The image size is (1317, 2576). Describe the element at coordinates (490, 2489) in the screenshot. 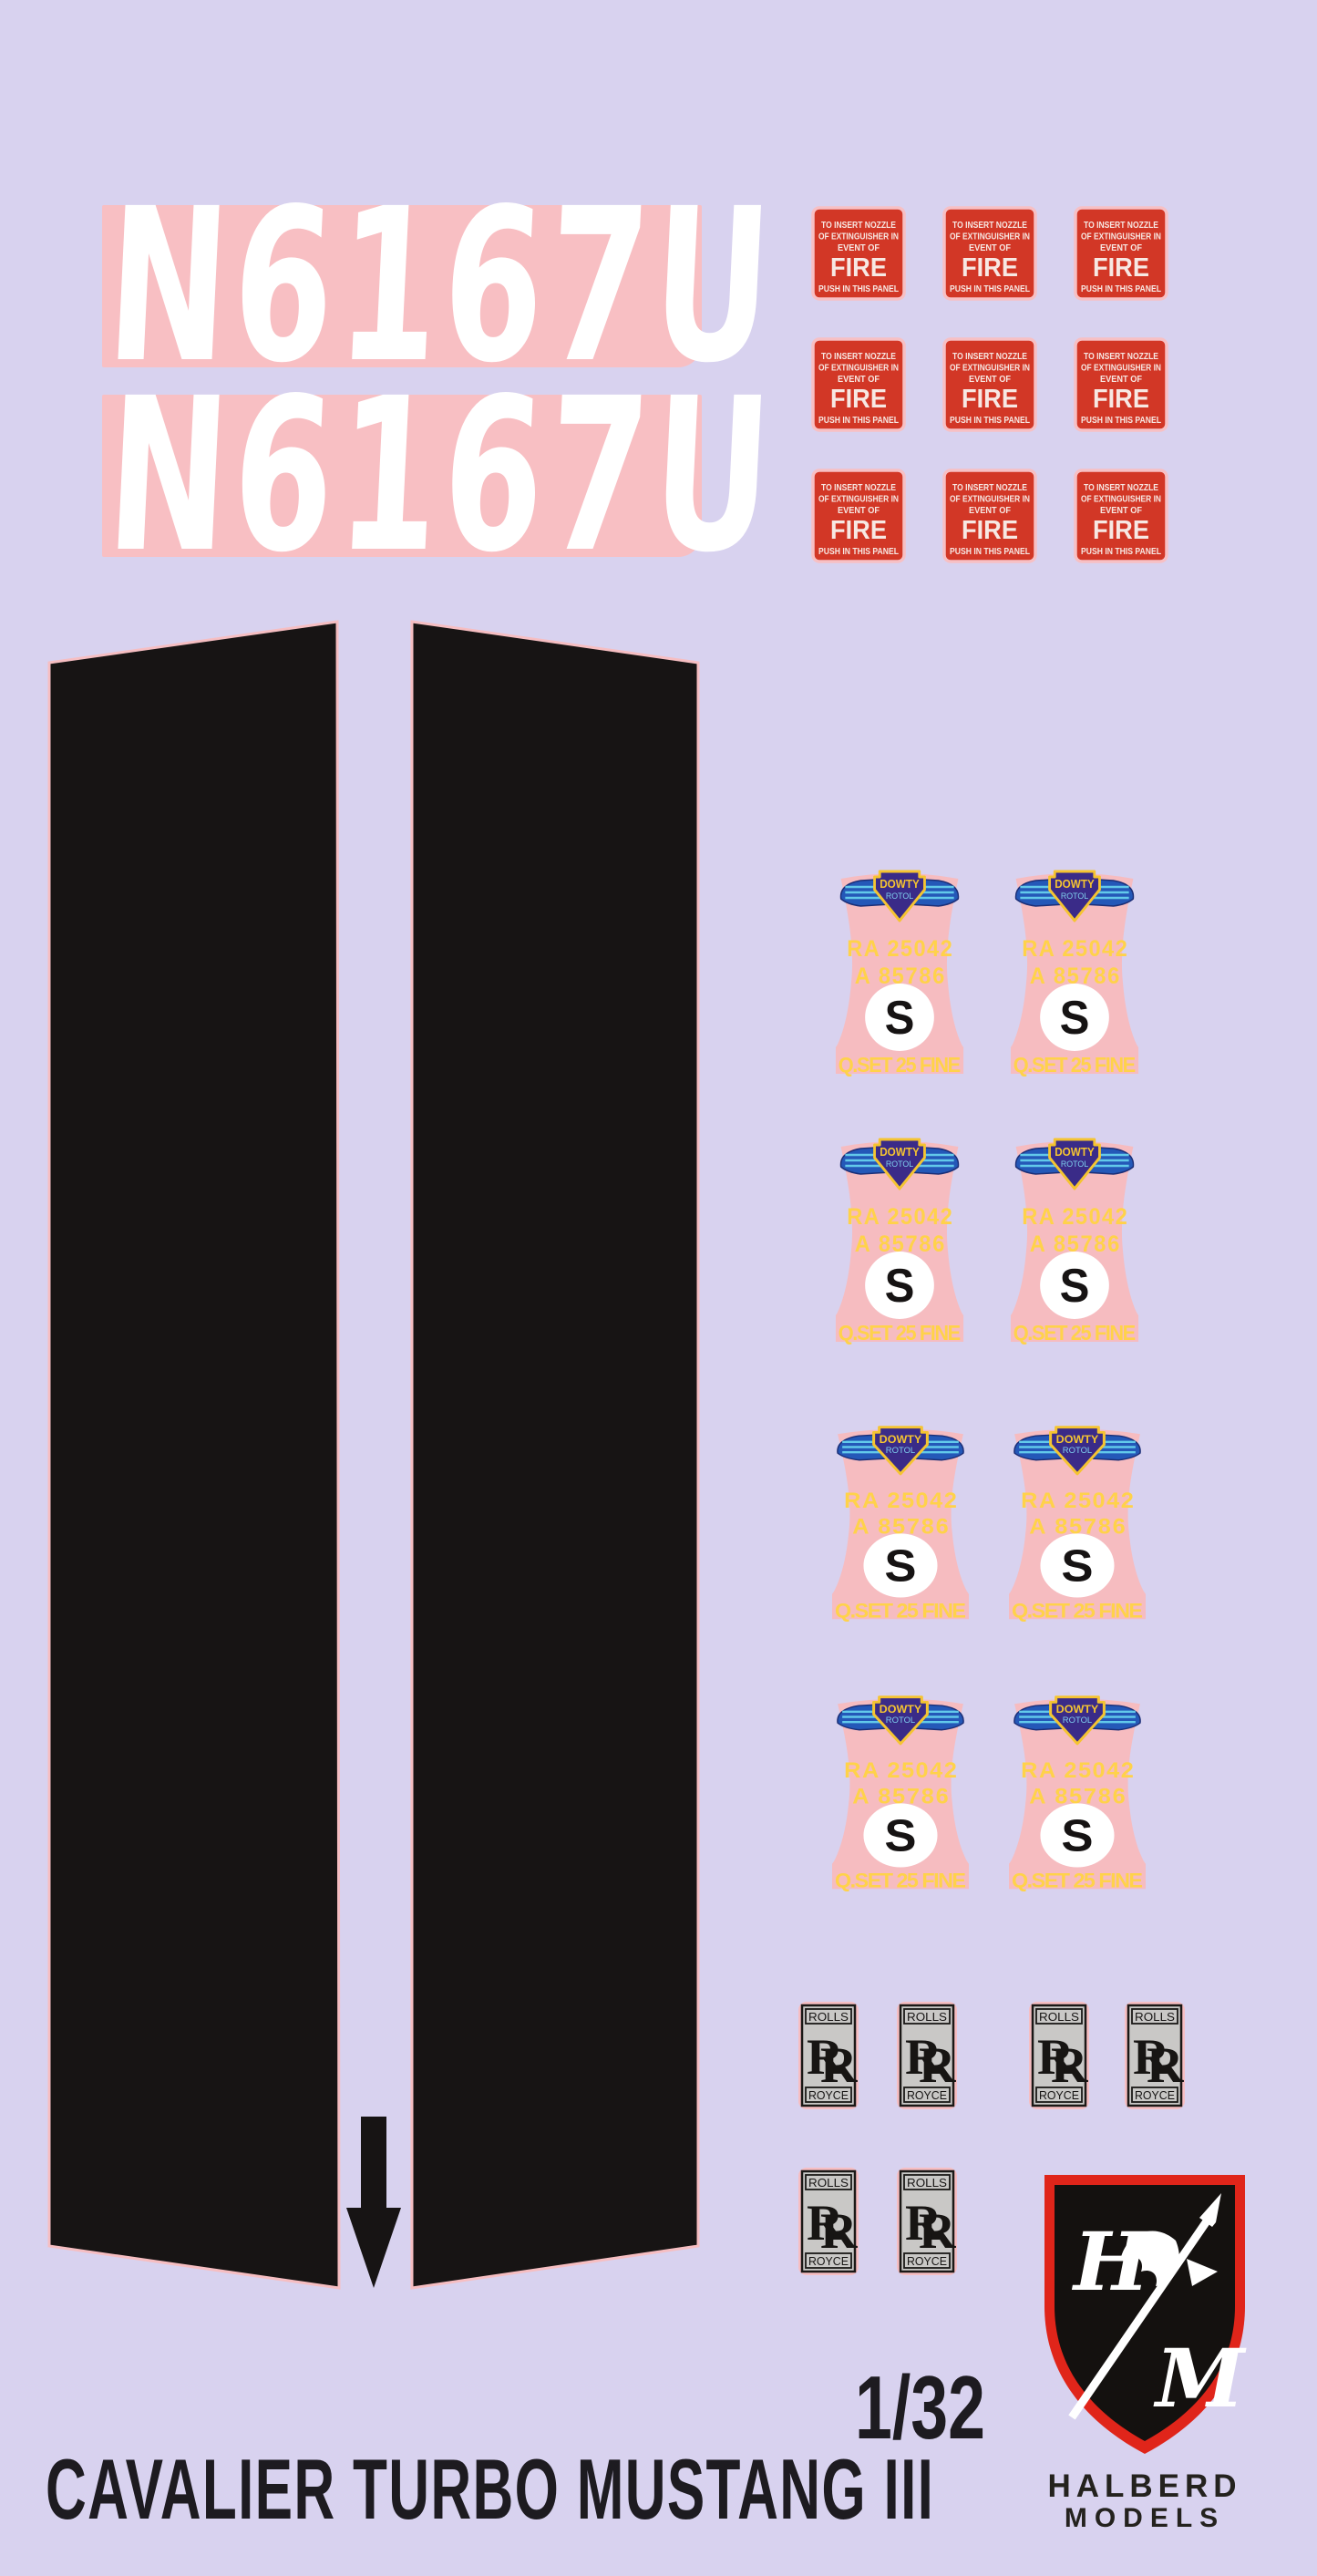

I see `sheet-title: CAVALIER TURBO MUSTANG III` at that location.